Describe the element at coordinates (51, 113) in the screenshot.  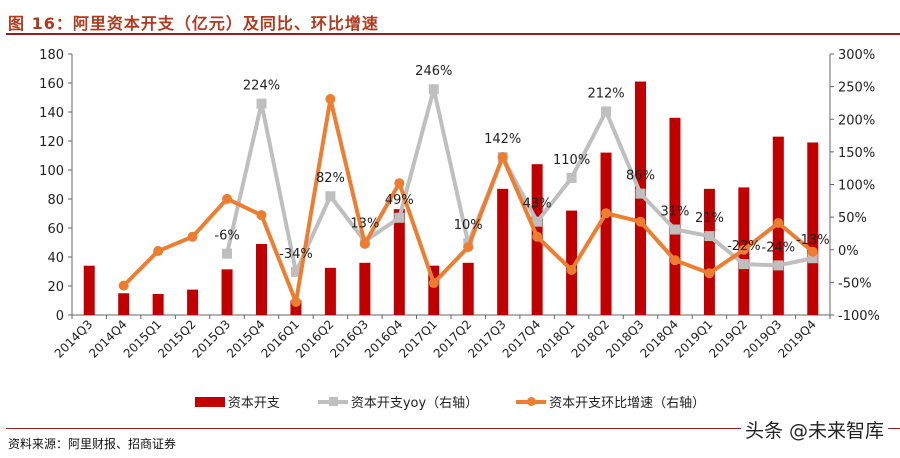
I see `left-tick-label: 140` at that location.